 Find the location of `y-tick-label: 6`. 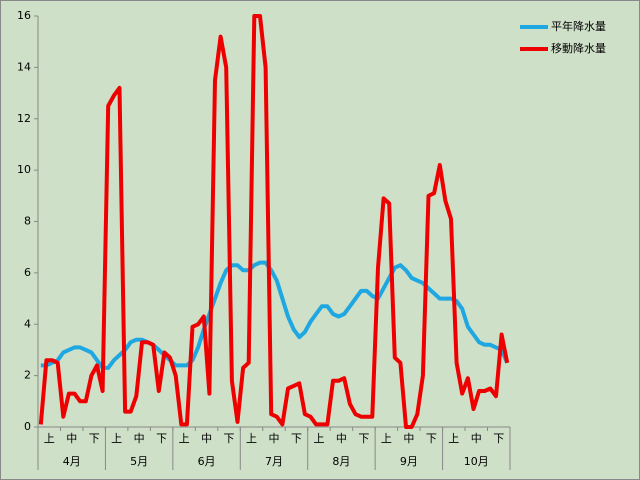

y-tick-label: 6 is located at coordinates (27, 272).